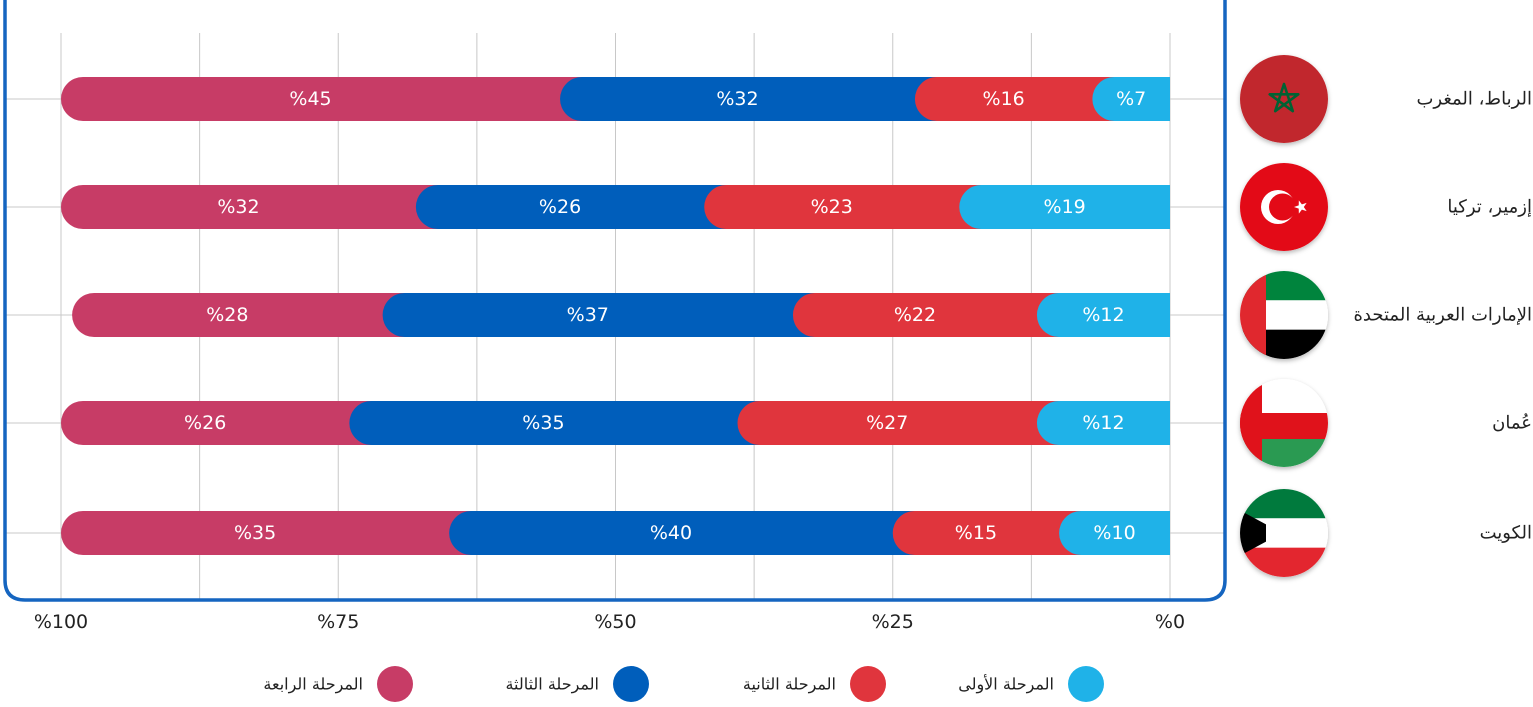  I want to click on uae-flag-icon, so click(1284, 315).